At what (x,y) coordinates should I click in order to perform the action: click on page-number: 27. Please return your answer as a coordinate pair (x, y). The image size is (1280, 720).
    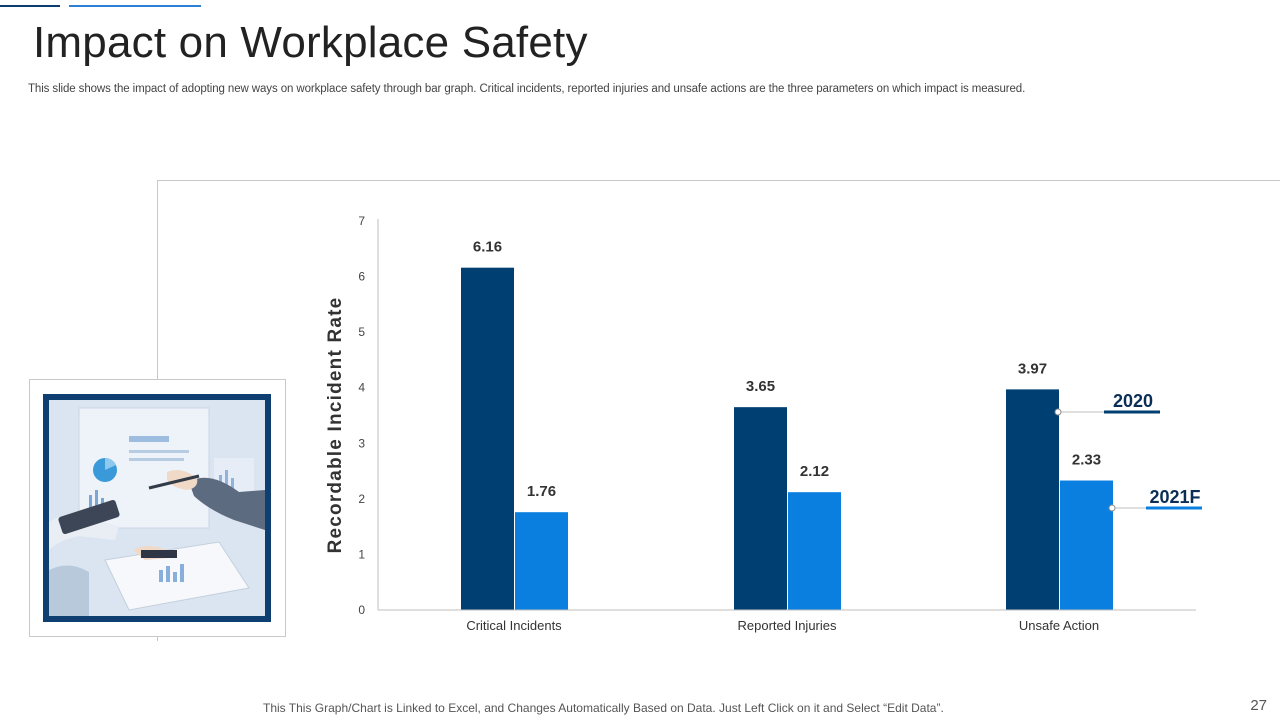
    Looking at the image, I should click on (1258, 705).